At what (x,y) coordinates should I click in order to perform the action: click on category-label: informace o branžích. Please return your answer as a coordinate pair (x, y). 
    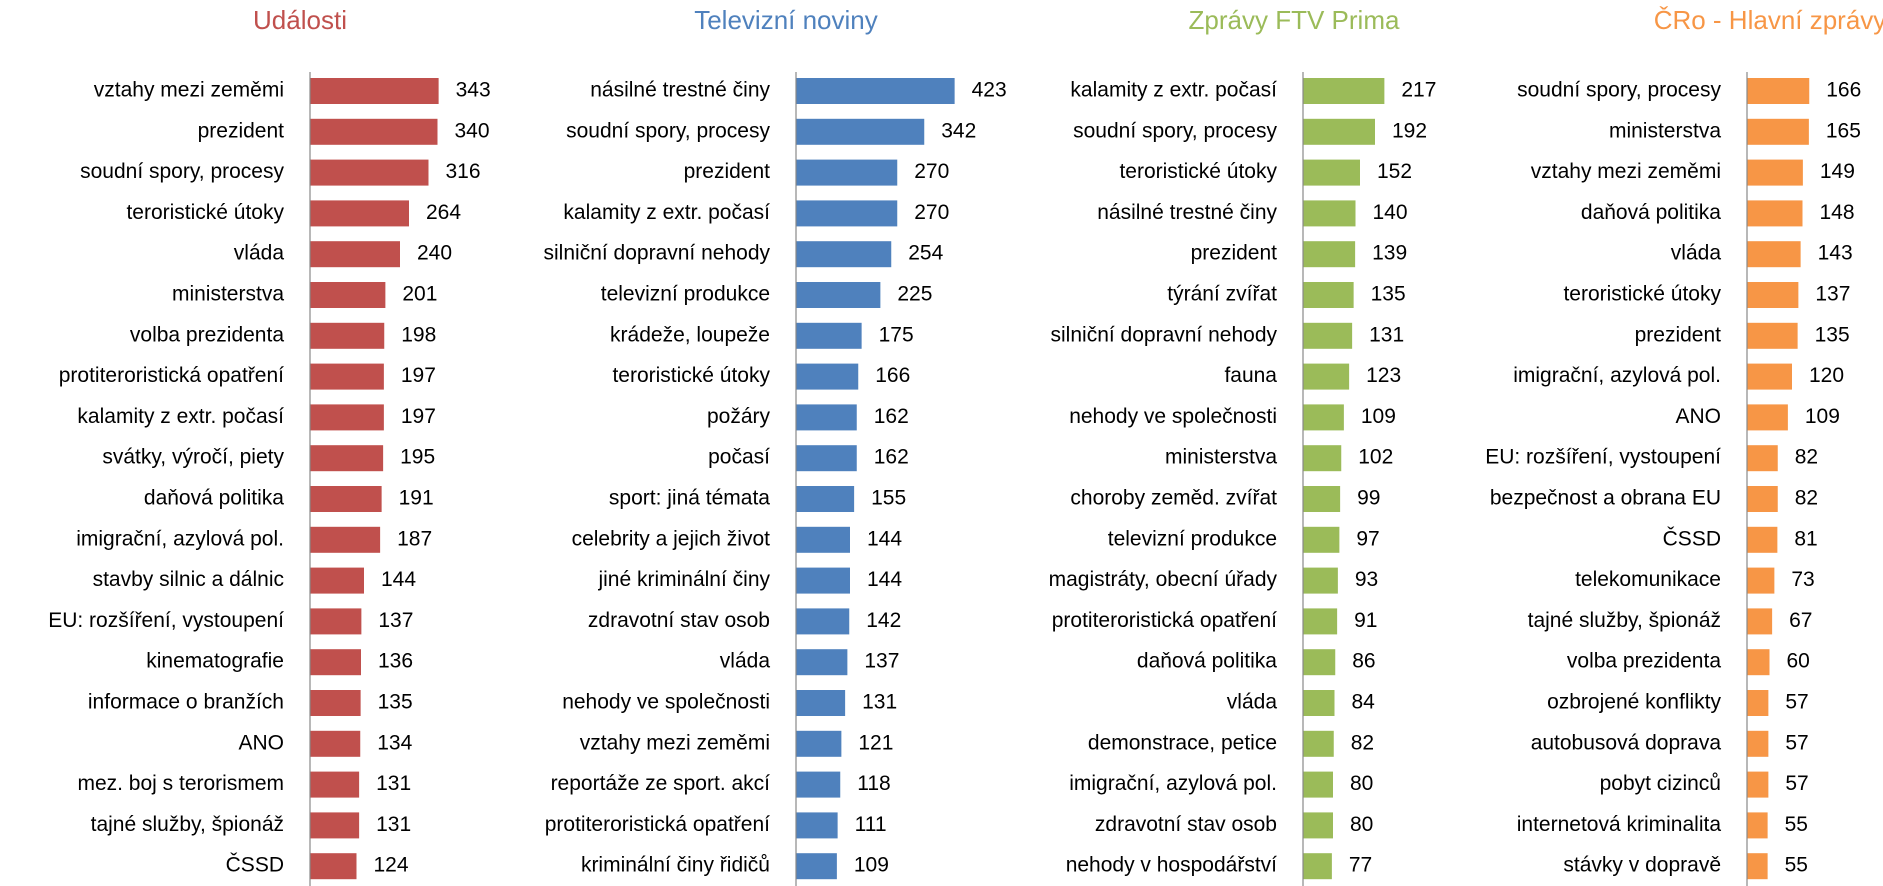
    Looking at the image, I should click on (186, 702).